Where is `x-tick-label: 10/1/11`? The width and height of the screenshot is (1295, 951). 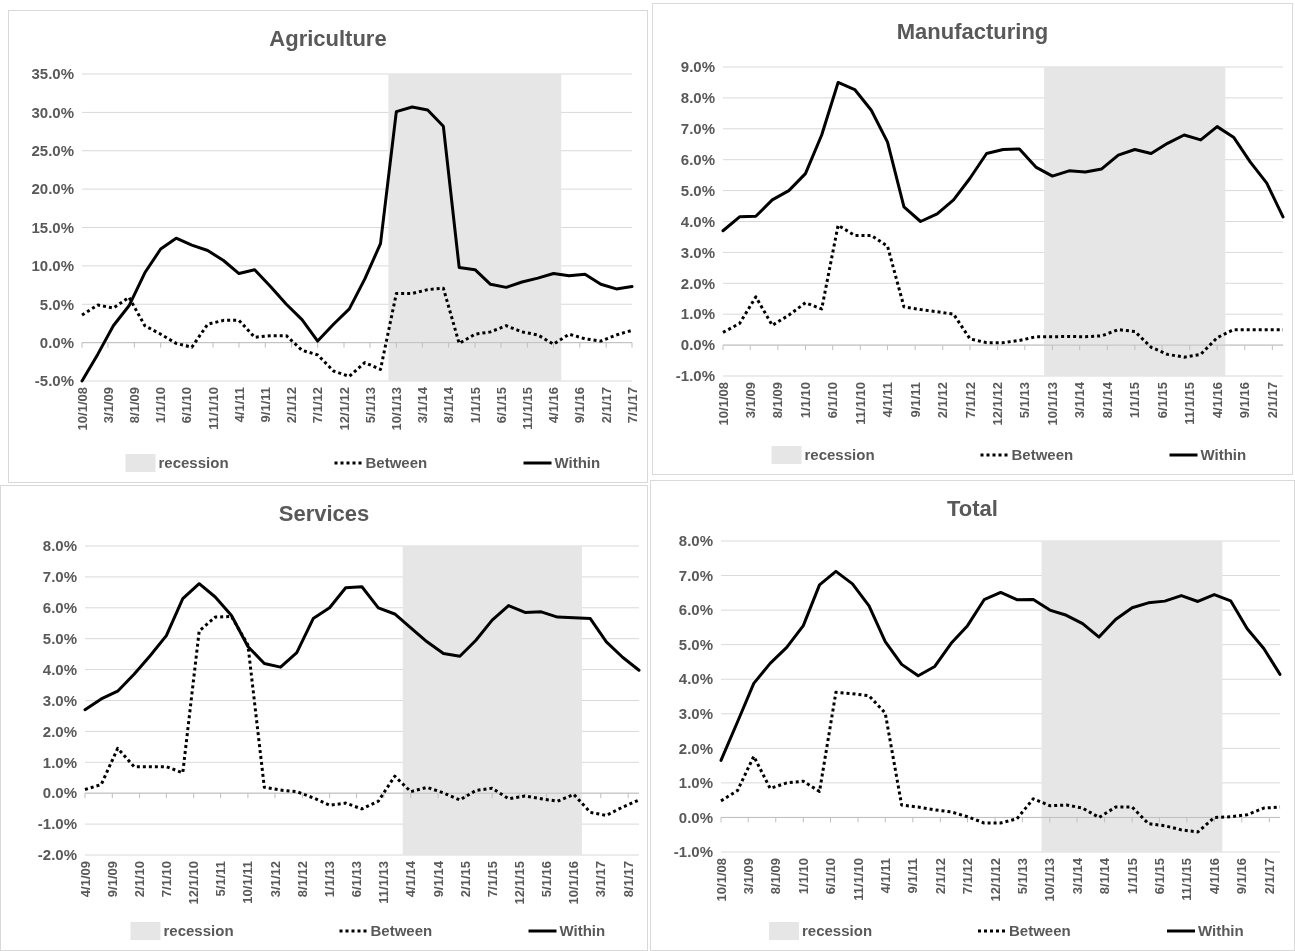
x-tick-label: 10/1/11 is located at coordinates (248, 882).